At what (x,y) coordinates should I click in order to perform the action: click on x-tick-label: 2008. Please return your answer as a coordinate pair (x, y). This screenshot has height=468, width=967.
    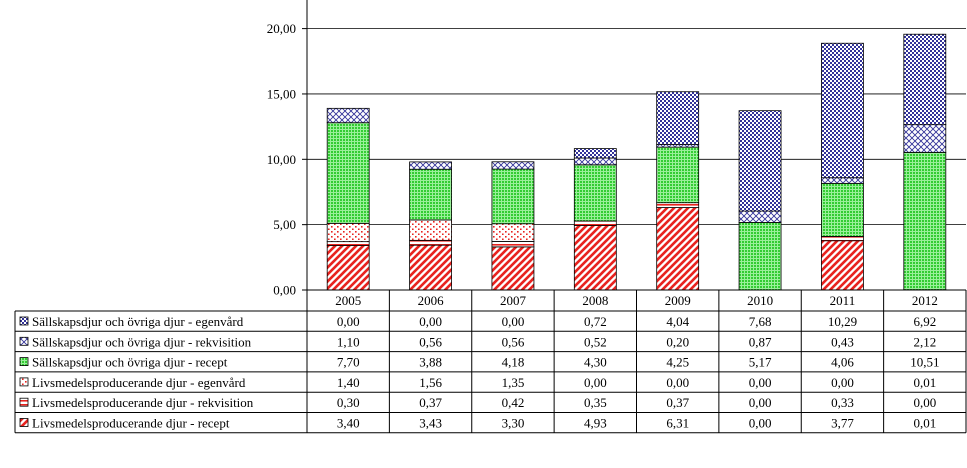
    Looking at the image, I should click on (595, 300).